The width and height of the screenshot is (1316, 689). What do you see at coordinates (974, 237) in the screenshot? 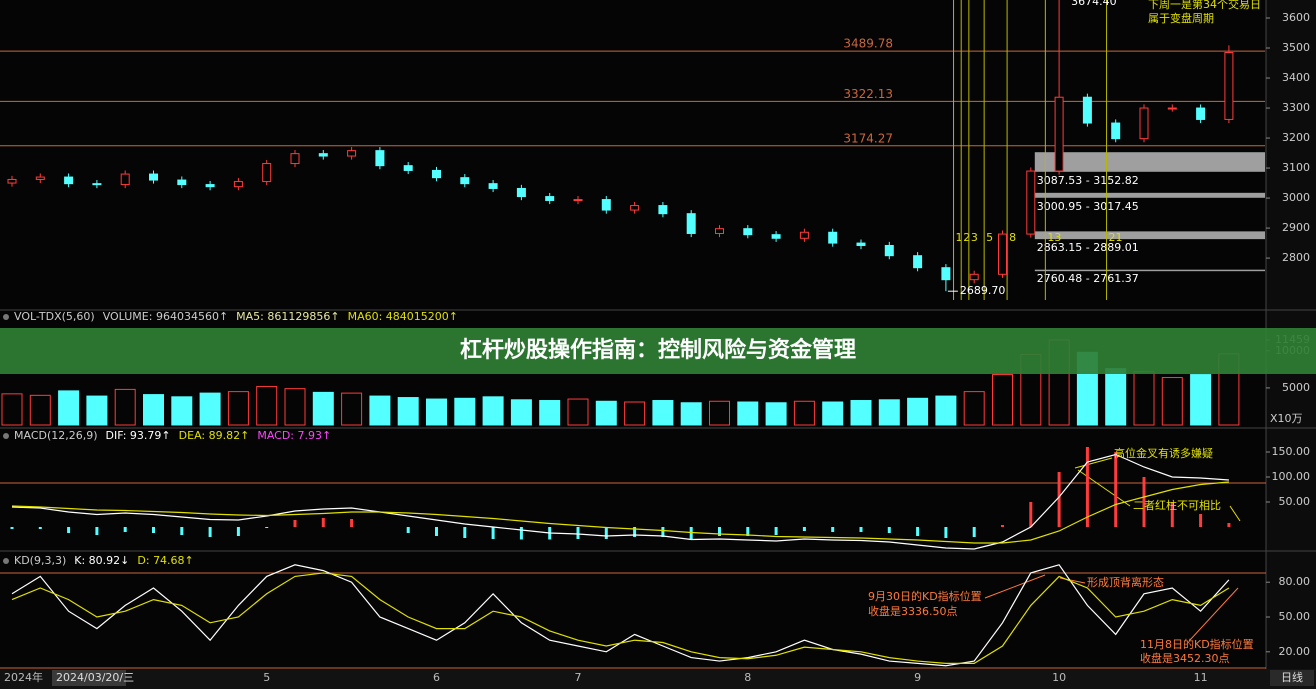
I see `fib-label: 3` at bounding box center [974, 237].